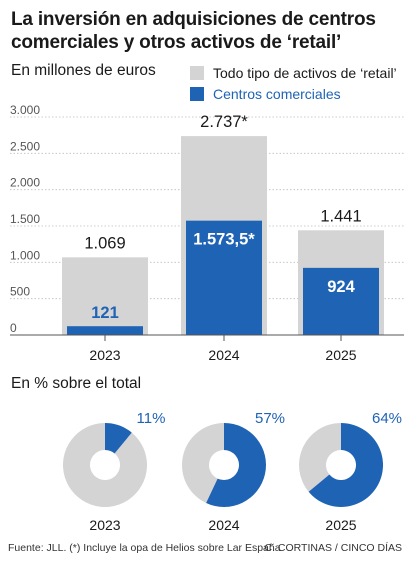 This screenshot has height=564, width=414. Describe the element at coordinates (13, 328) in the screenshot. I see `y-tick-label: 0` at that location.